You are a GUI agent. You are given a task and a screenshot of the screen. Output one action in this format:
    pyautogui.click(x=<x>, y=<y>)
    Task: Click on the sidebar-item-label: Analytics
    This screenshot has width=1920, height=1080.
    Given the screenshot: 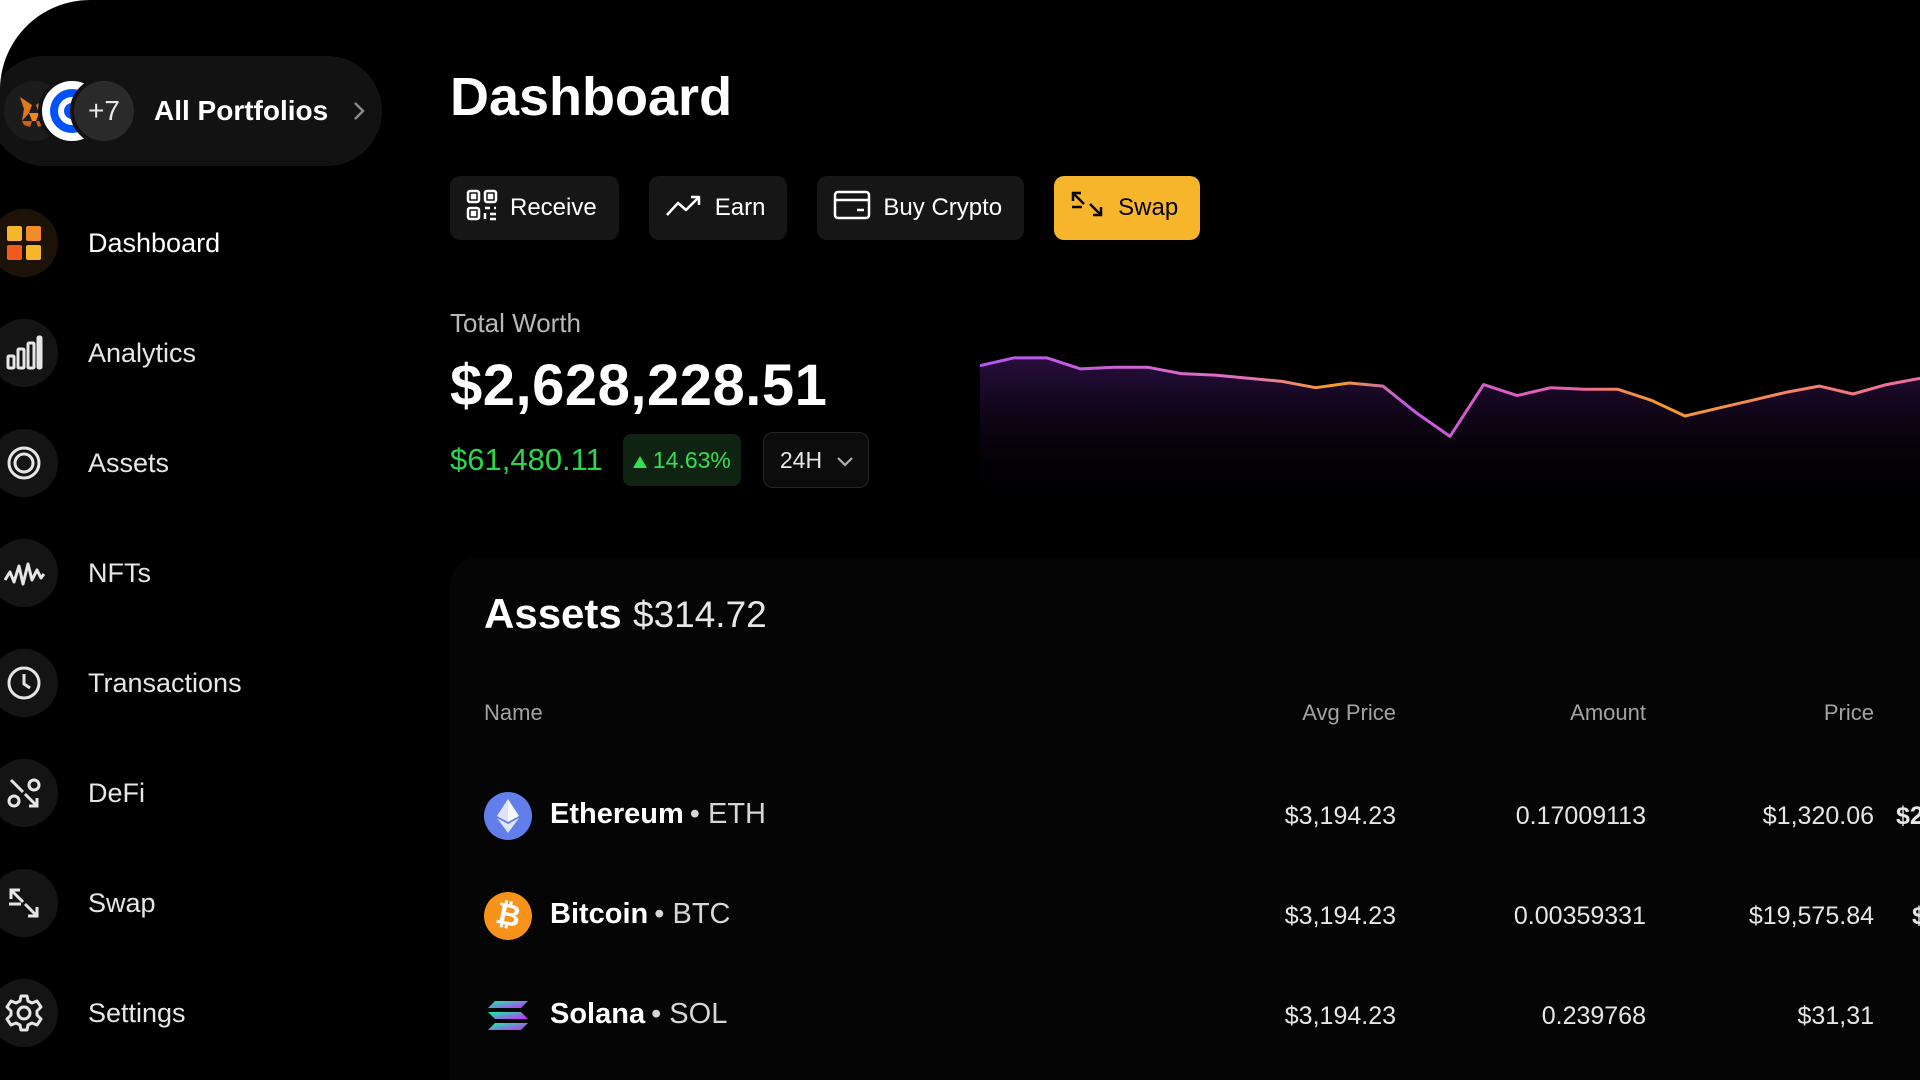 What is the action you would take?
    pyautogui.click(x=142, y=352)
    